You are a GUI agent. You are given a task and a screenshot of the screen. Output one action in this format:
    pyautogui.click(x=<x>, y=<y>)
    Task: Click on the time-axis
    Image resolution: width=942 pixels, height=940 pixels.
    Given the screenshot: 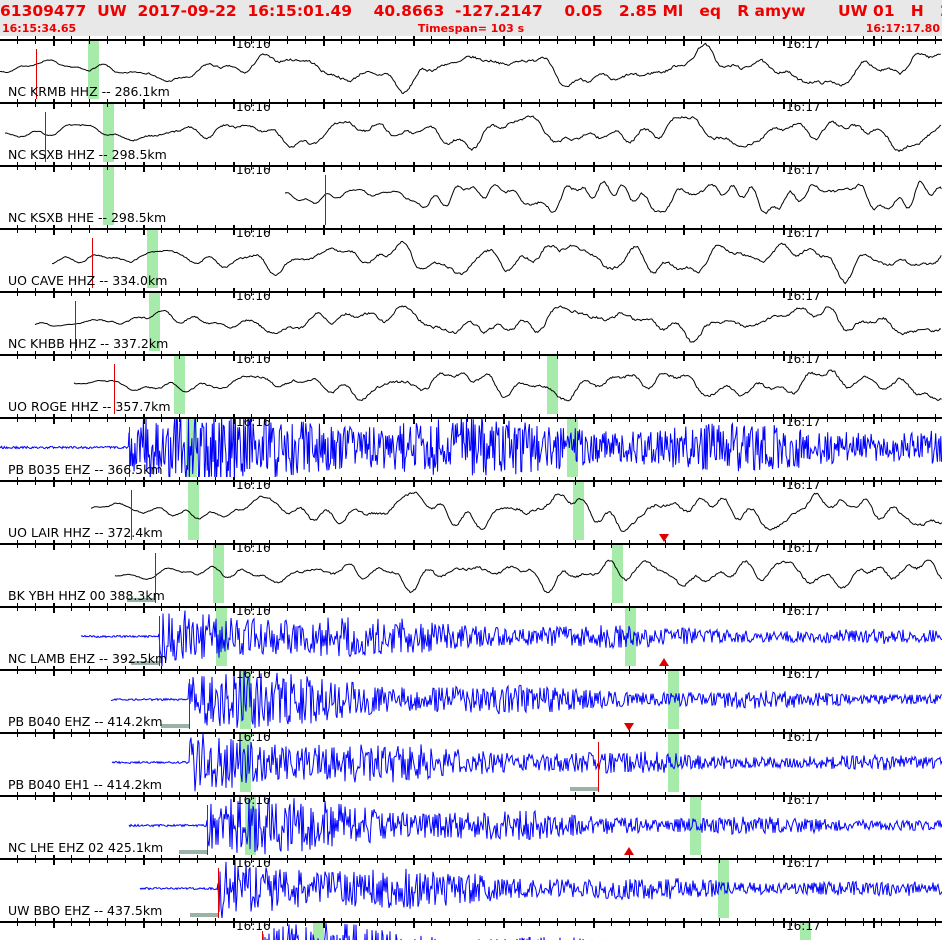 What is the action you would take?
    pyautogui.click(x=471, y=419)
    